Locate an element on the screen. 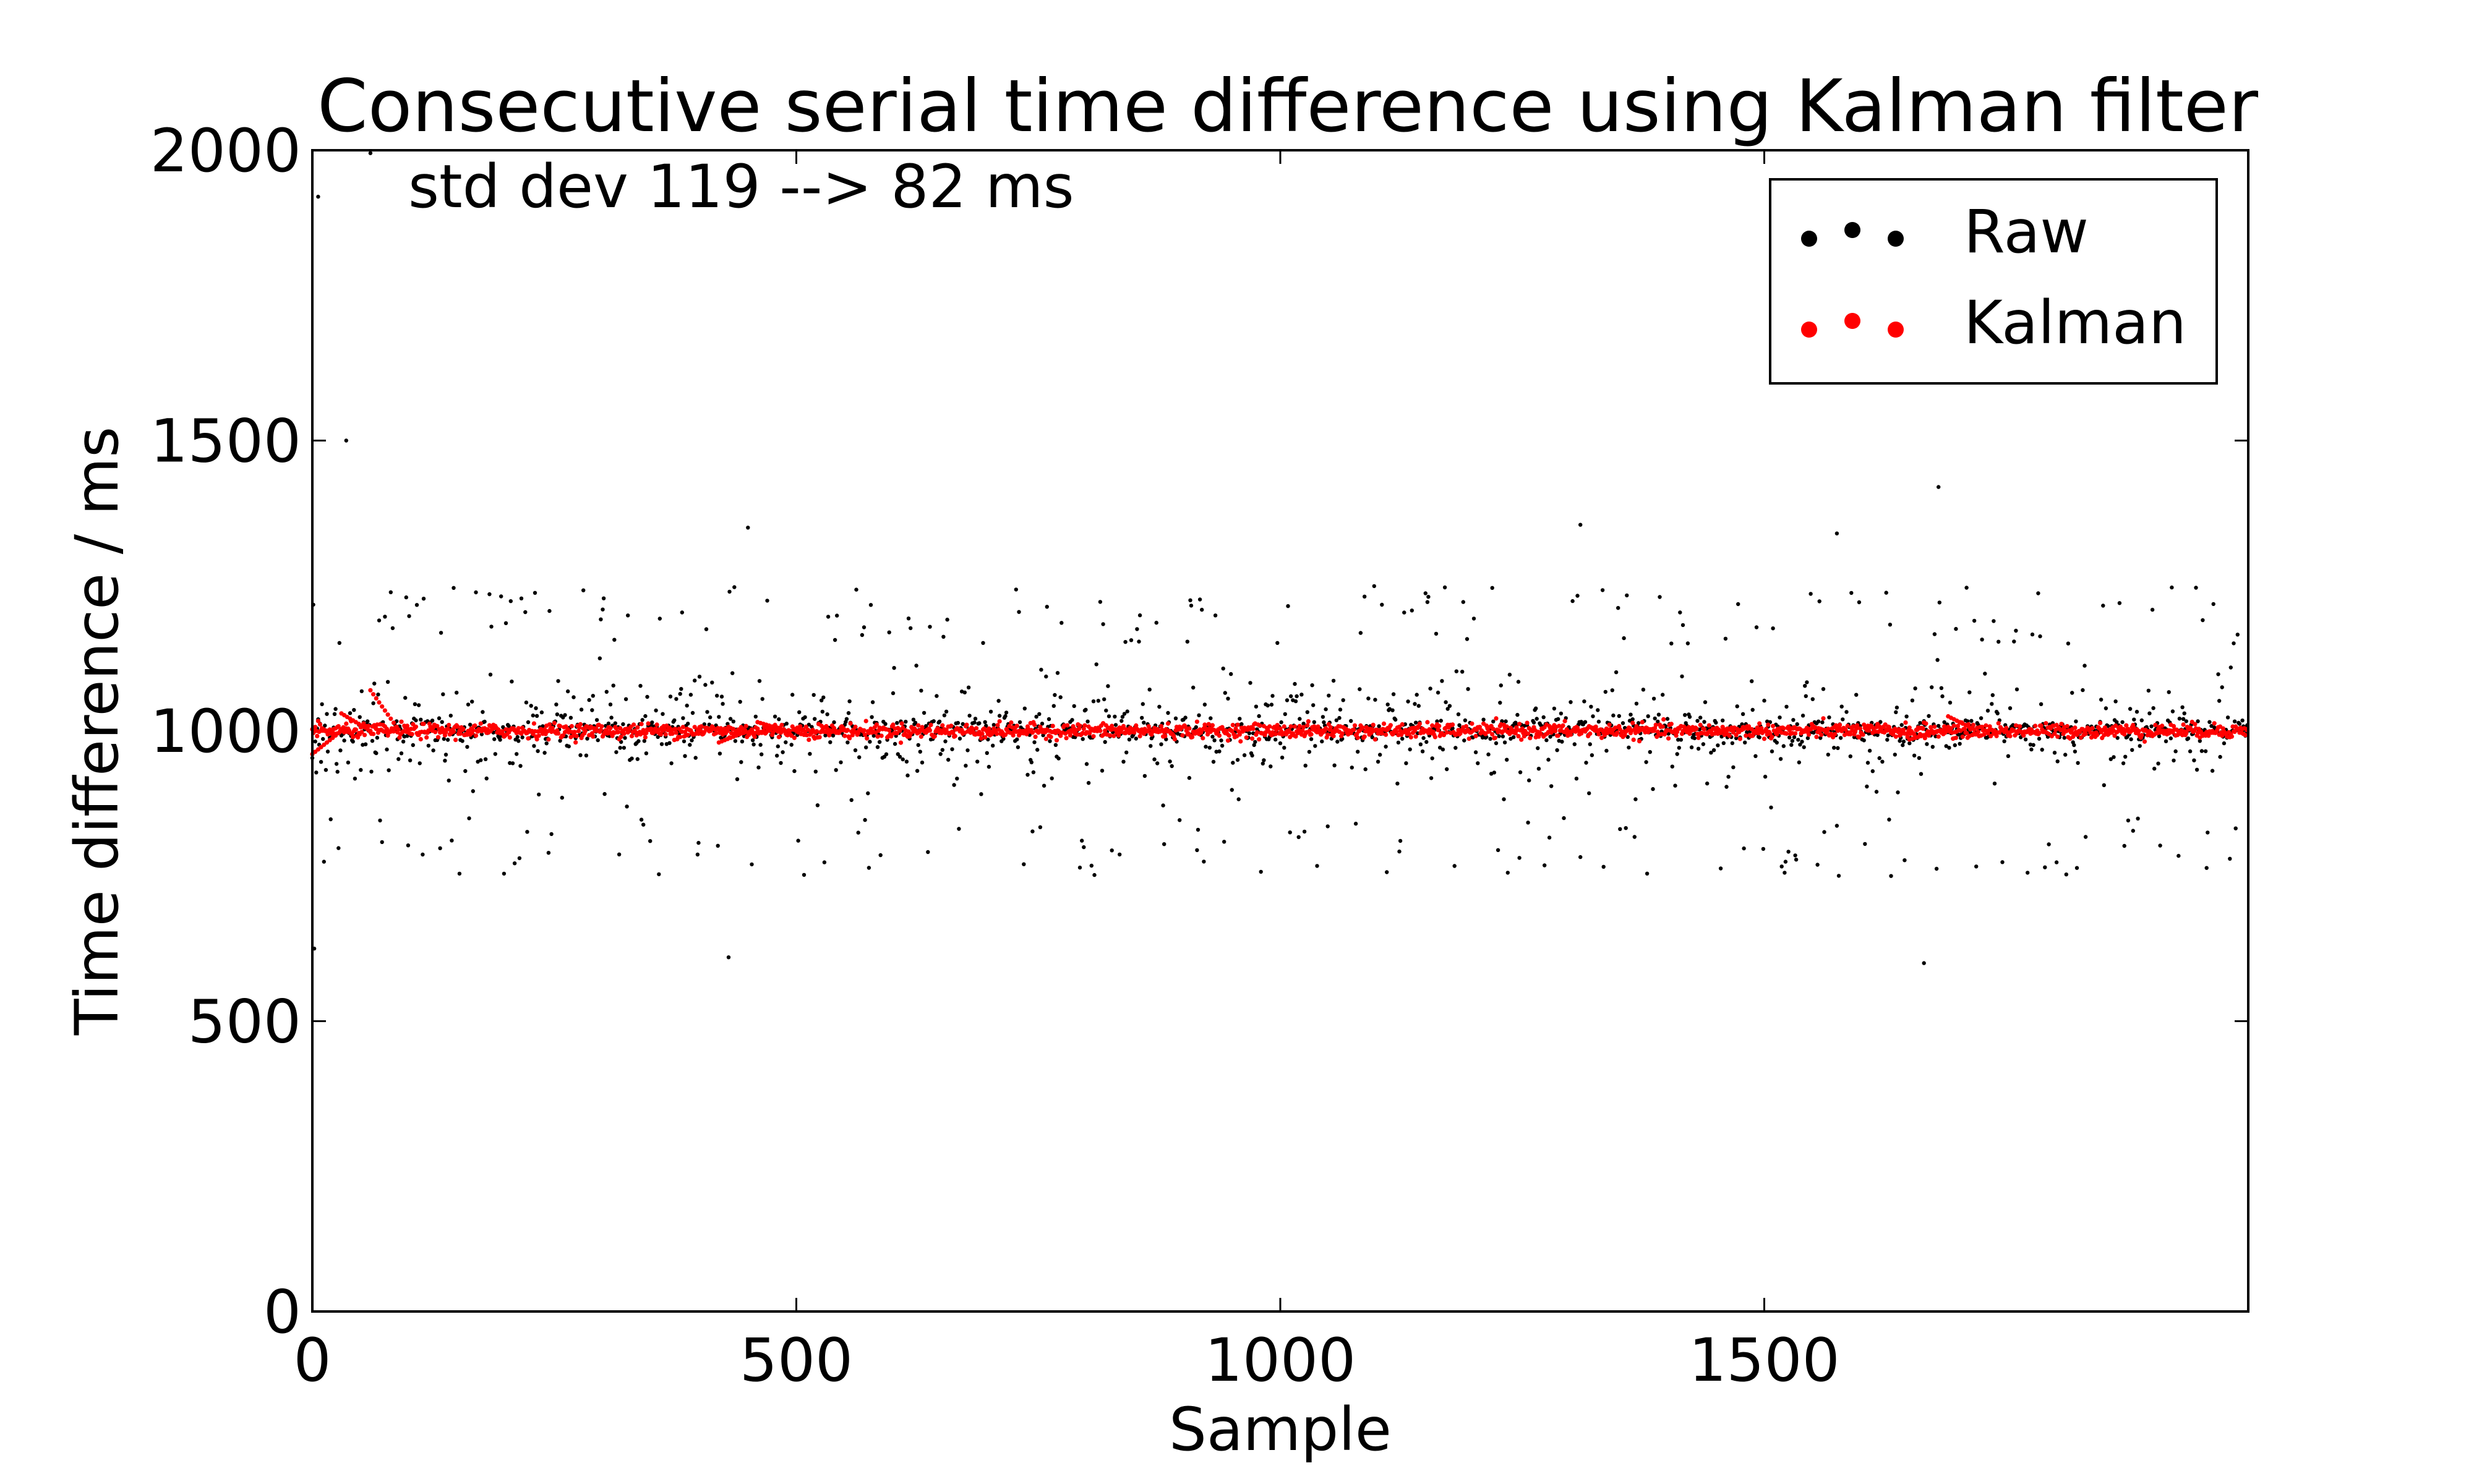 Image resolution: width=2474 pixels, height=1484 pixels. std-dev-annotation: std dev 119 --> 82 ms is located at coordinates (741, 186).